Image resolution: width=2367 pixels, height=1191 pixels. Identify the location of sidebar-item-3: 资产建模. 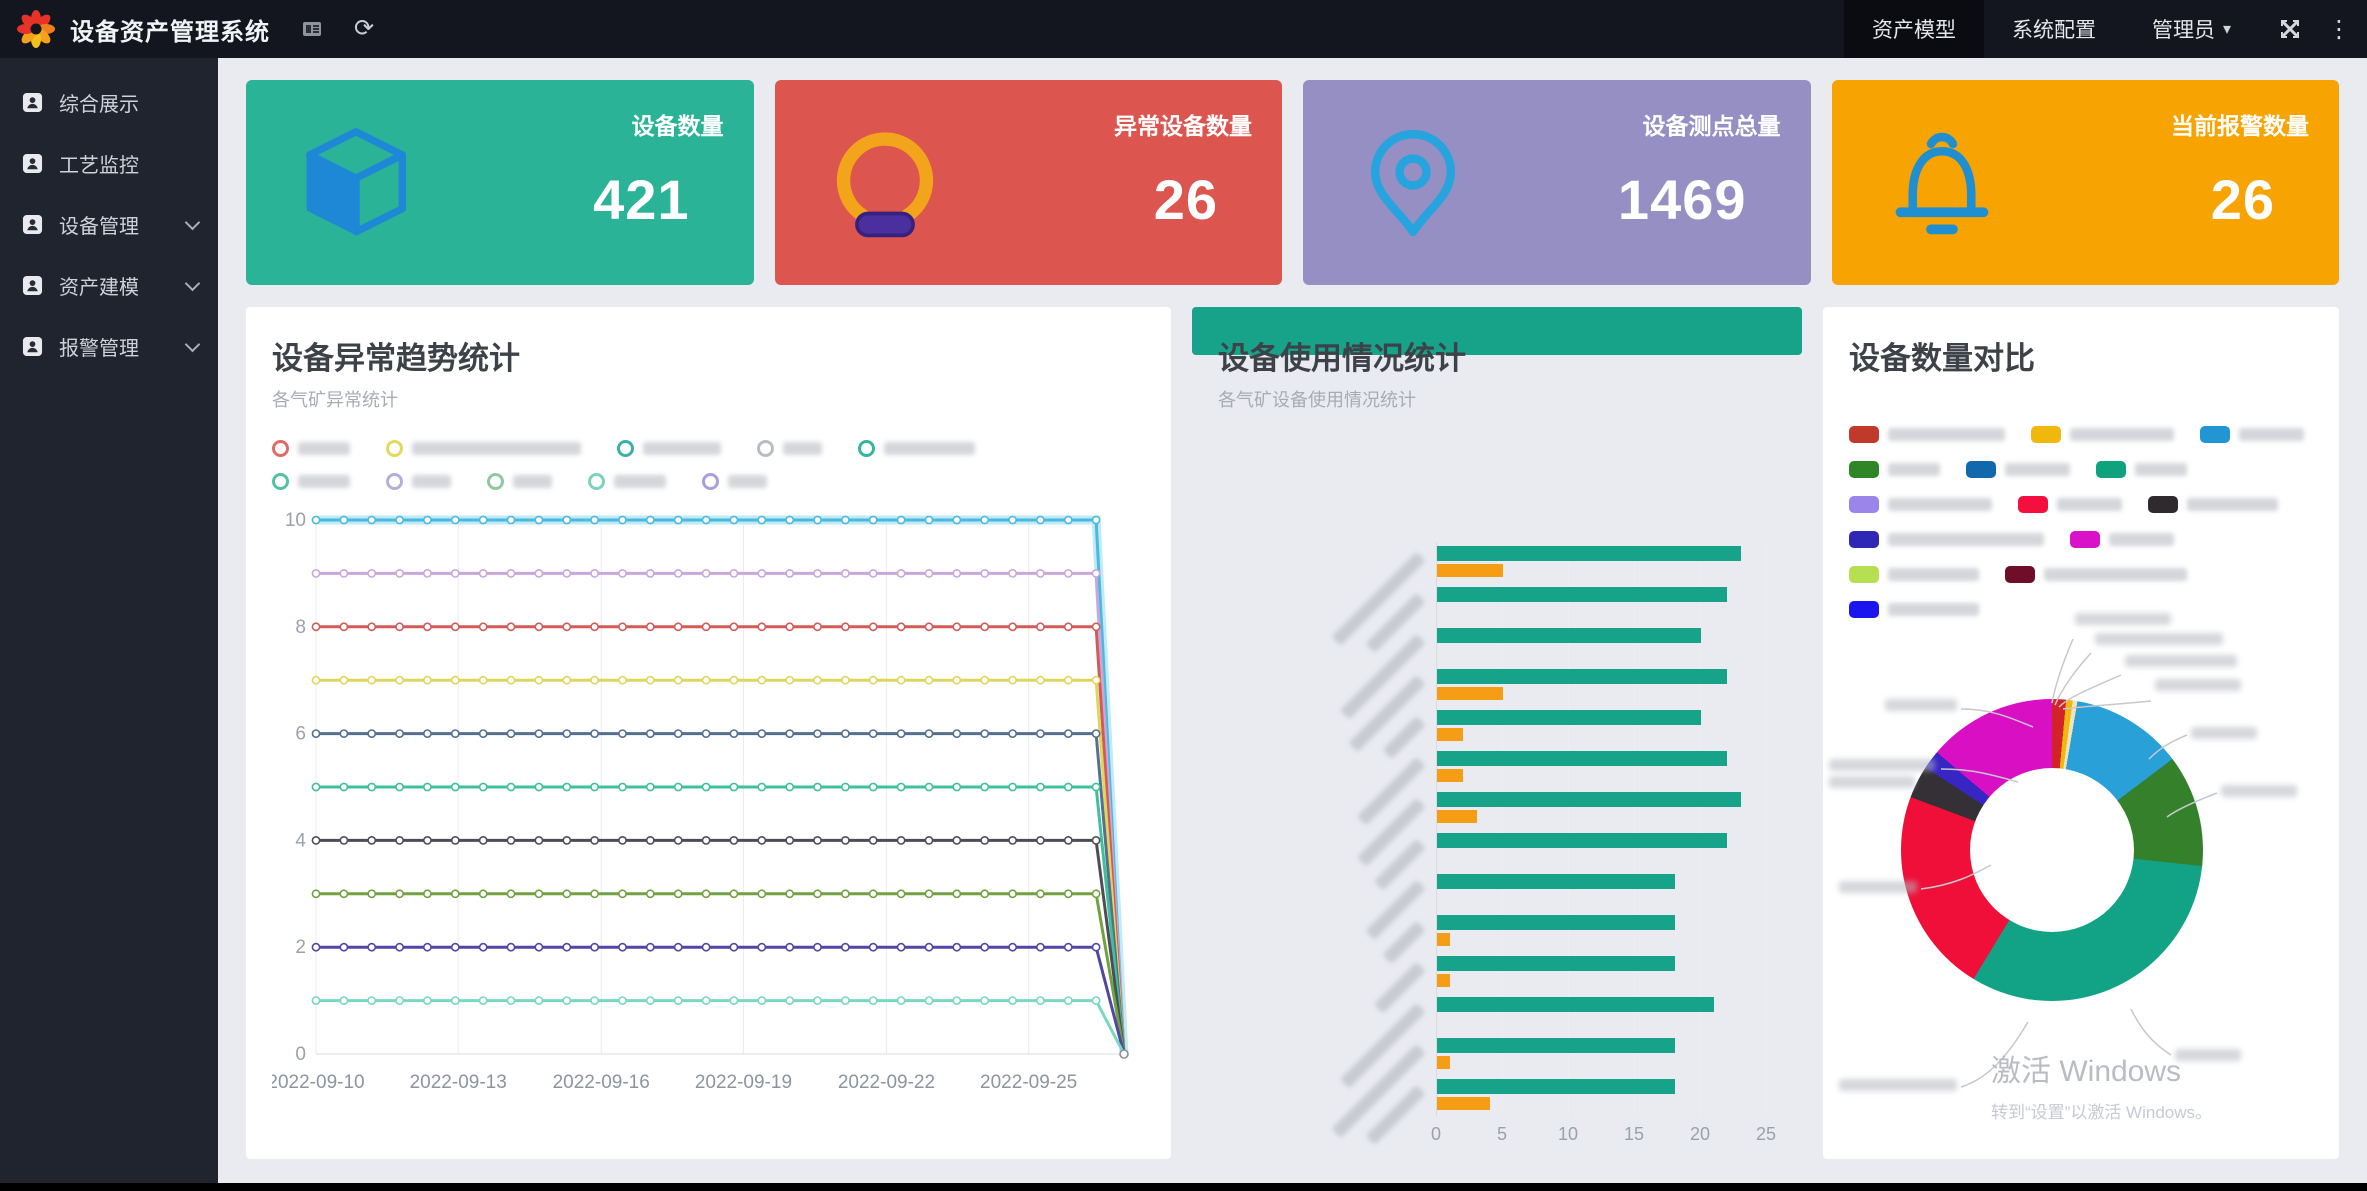
(109, 285).